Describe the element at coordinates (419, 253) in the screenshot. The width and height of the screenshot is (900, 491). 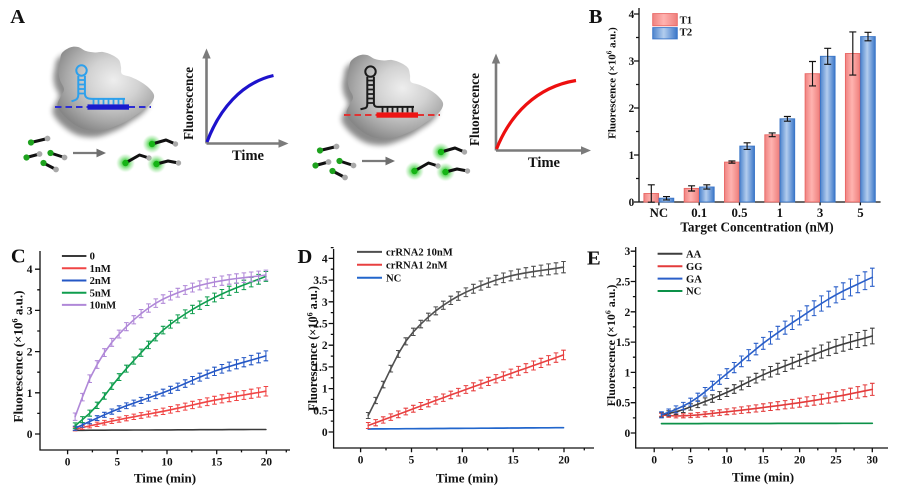
I see `svg-text: crRNA2 10nM` at that location.